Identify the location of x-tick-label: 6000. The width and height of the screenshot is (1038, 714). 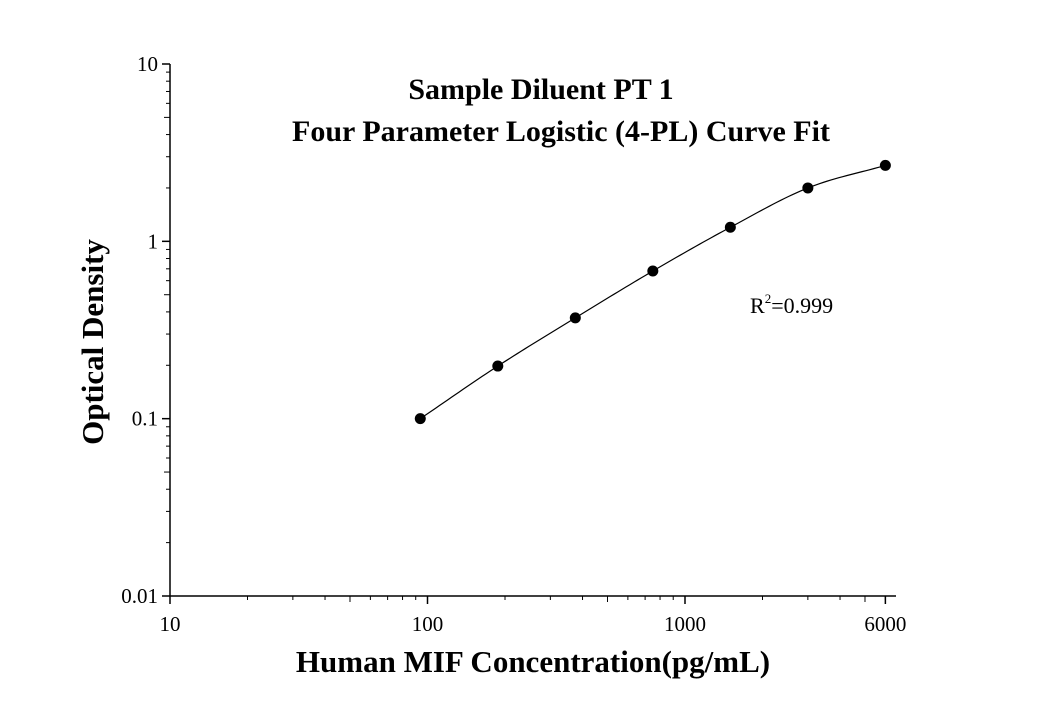
(885, 624).